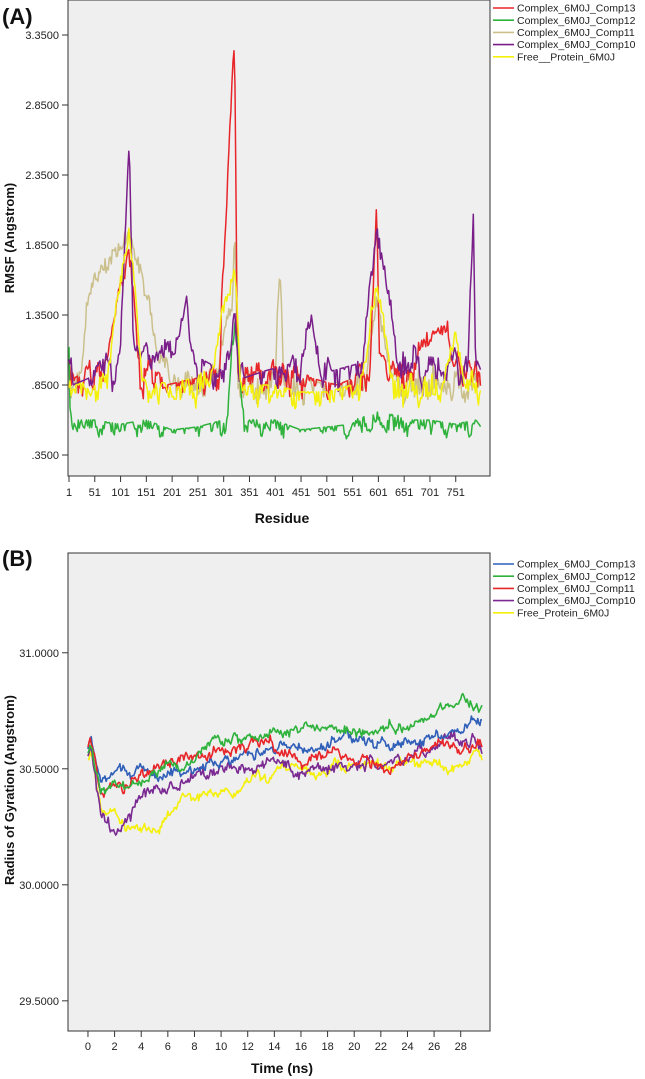 This screenshot has width=645, height=1079. I want to click on panel-b-legend-label: Free_Protein_6M0J, so click(563, 613).